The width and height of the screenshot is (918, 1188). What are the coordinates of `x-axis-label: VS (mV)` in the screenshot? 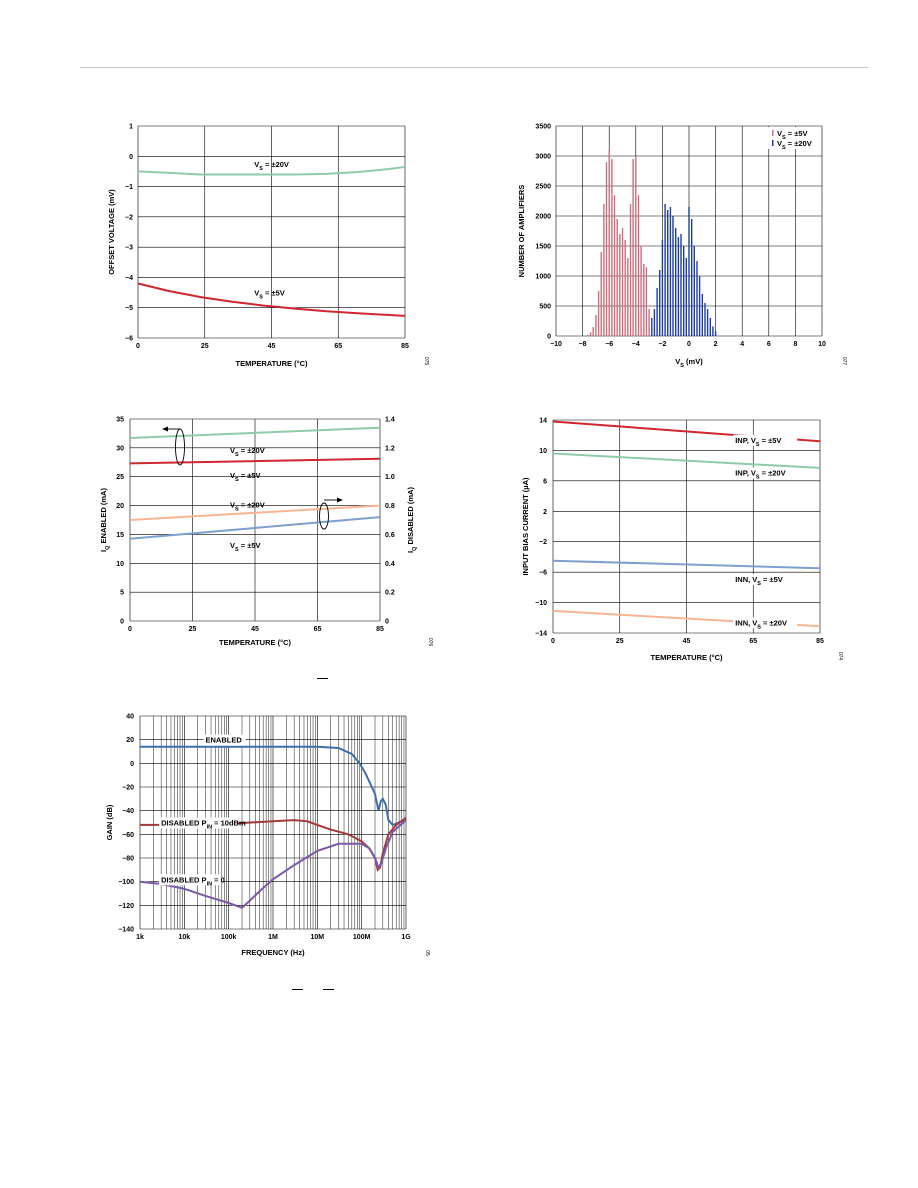 It's located at (689, 363).